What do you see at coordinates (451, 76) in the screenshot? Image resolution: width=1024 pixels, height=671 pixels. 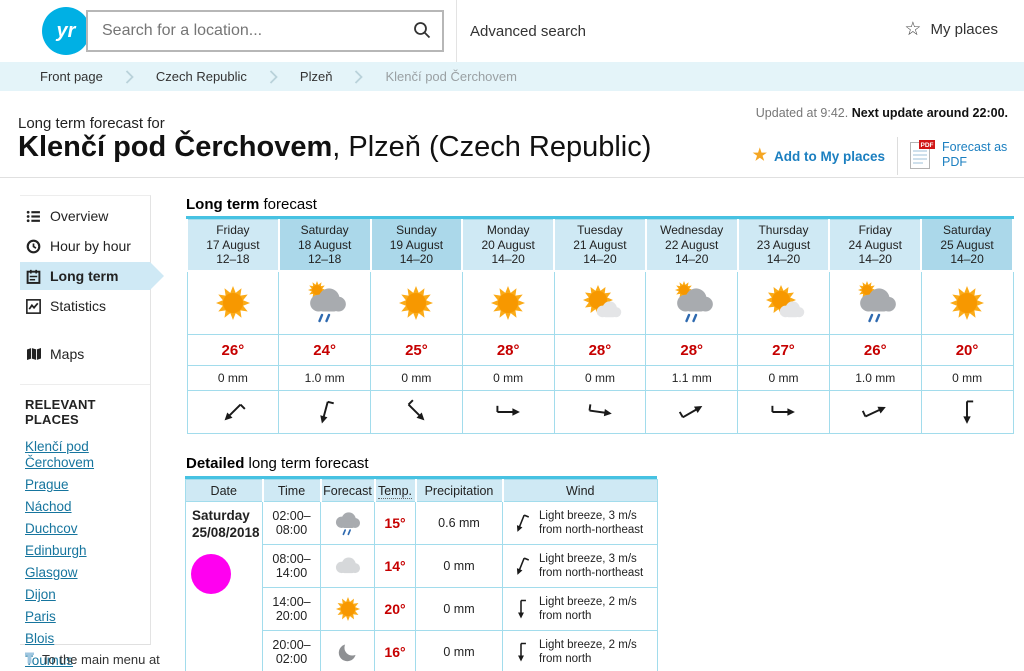 I see `breadcrumb-item-klen-pod-erchovem: Klenčí pod Čerchovem` at bounding box center [451, 76].